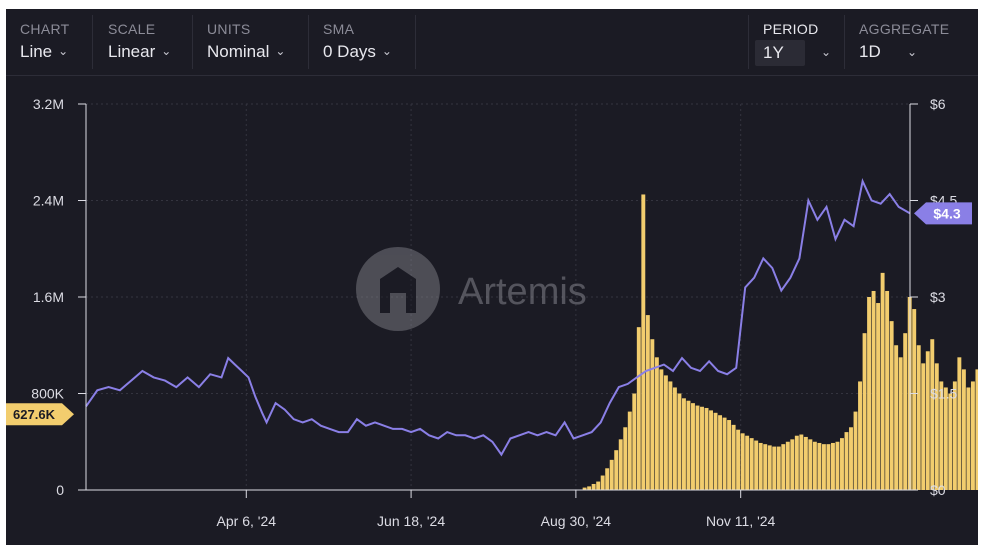 The height and width of the screenshot is (554, 984). What do you see at coordinates (36, 51) in the screenshot?
I see `chart-type-value: Line` at bounding box center [36, 51].